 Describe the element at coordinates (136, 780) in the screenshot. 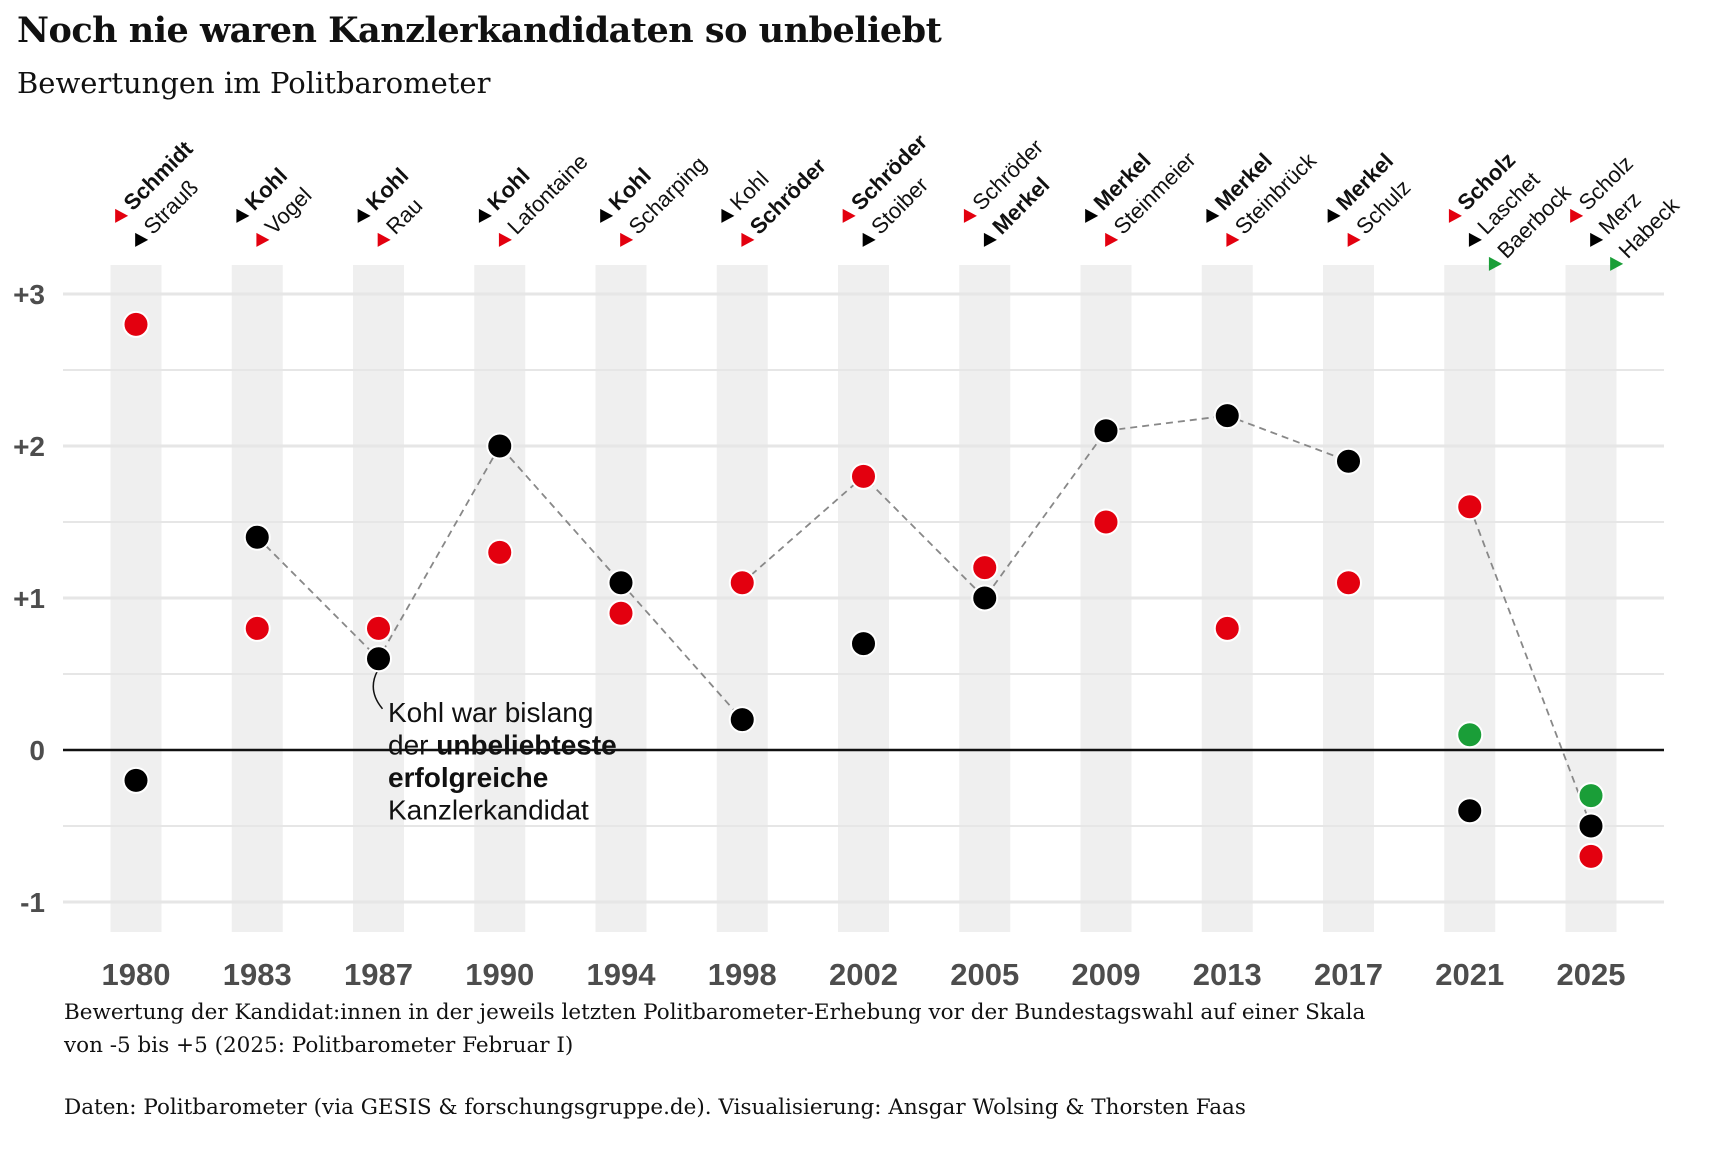

I see `data-point-cducsu-1980` at that location.